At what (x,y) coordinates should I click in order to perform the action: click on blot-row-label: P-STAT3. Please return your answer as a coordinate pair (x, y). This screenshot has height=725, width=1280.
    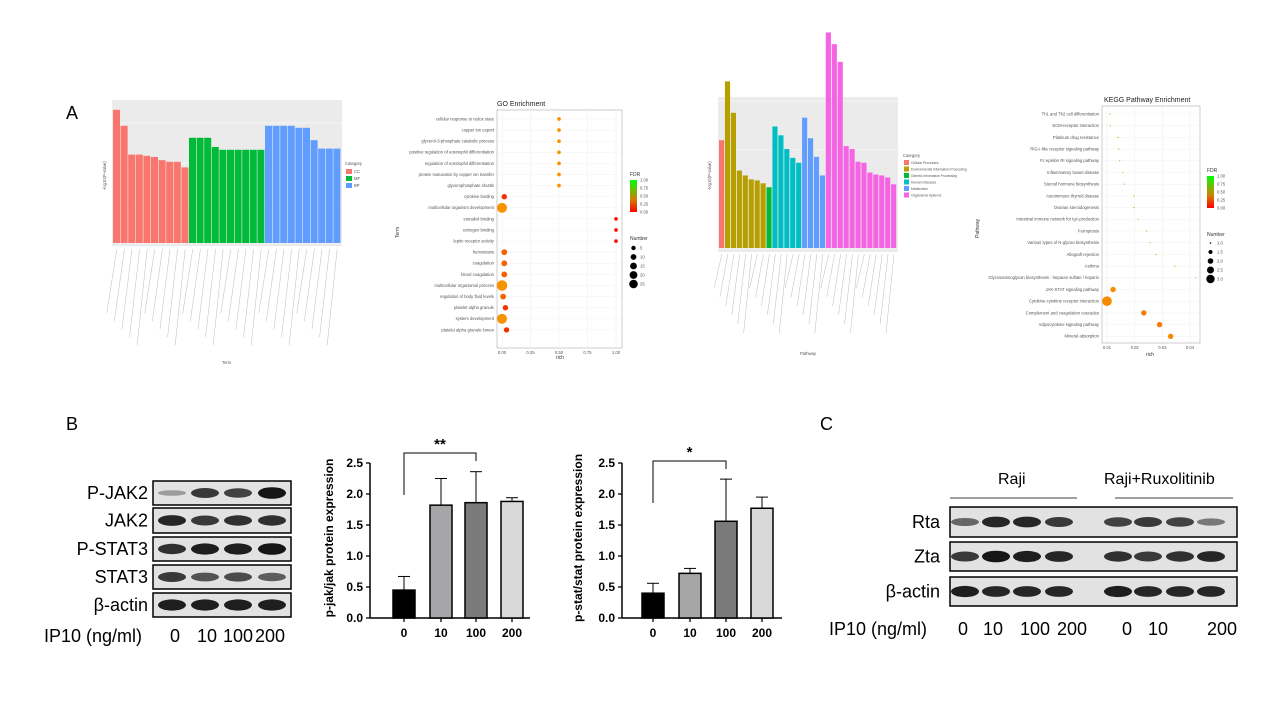
    Looking at the image, I should click on (112, 549).